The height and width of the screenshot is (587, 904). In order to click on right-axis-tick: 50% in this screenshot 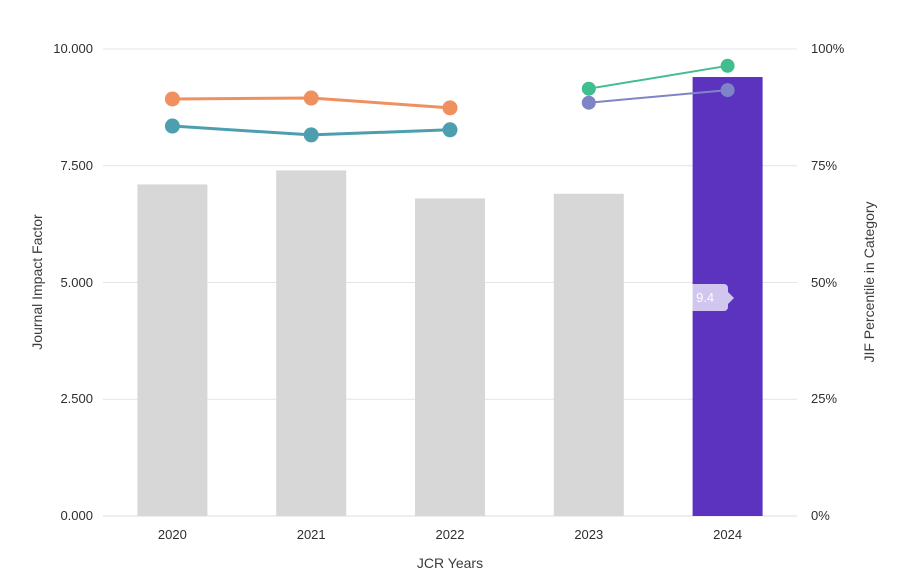, I will do `click(824, 282)`.